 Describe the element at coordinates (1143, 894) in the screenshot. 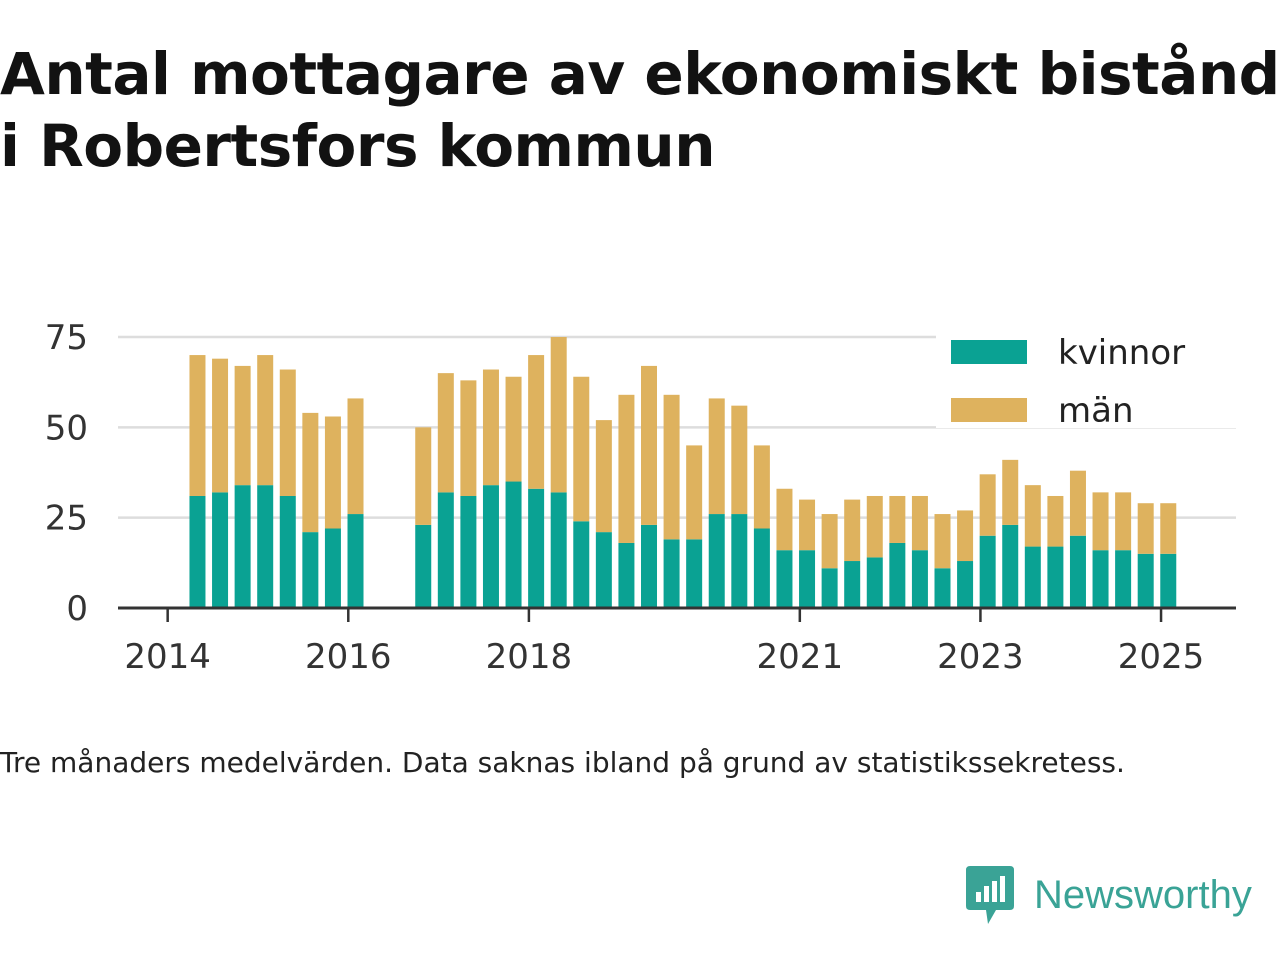

I see `brand-name: Newsworthy` at that location.